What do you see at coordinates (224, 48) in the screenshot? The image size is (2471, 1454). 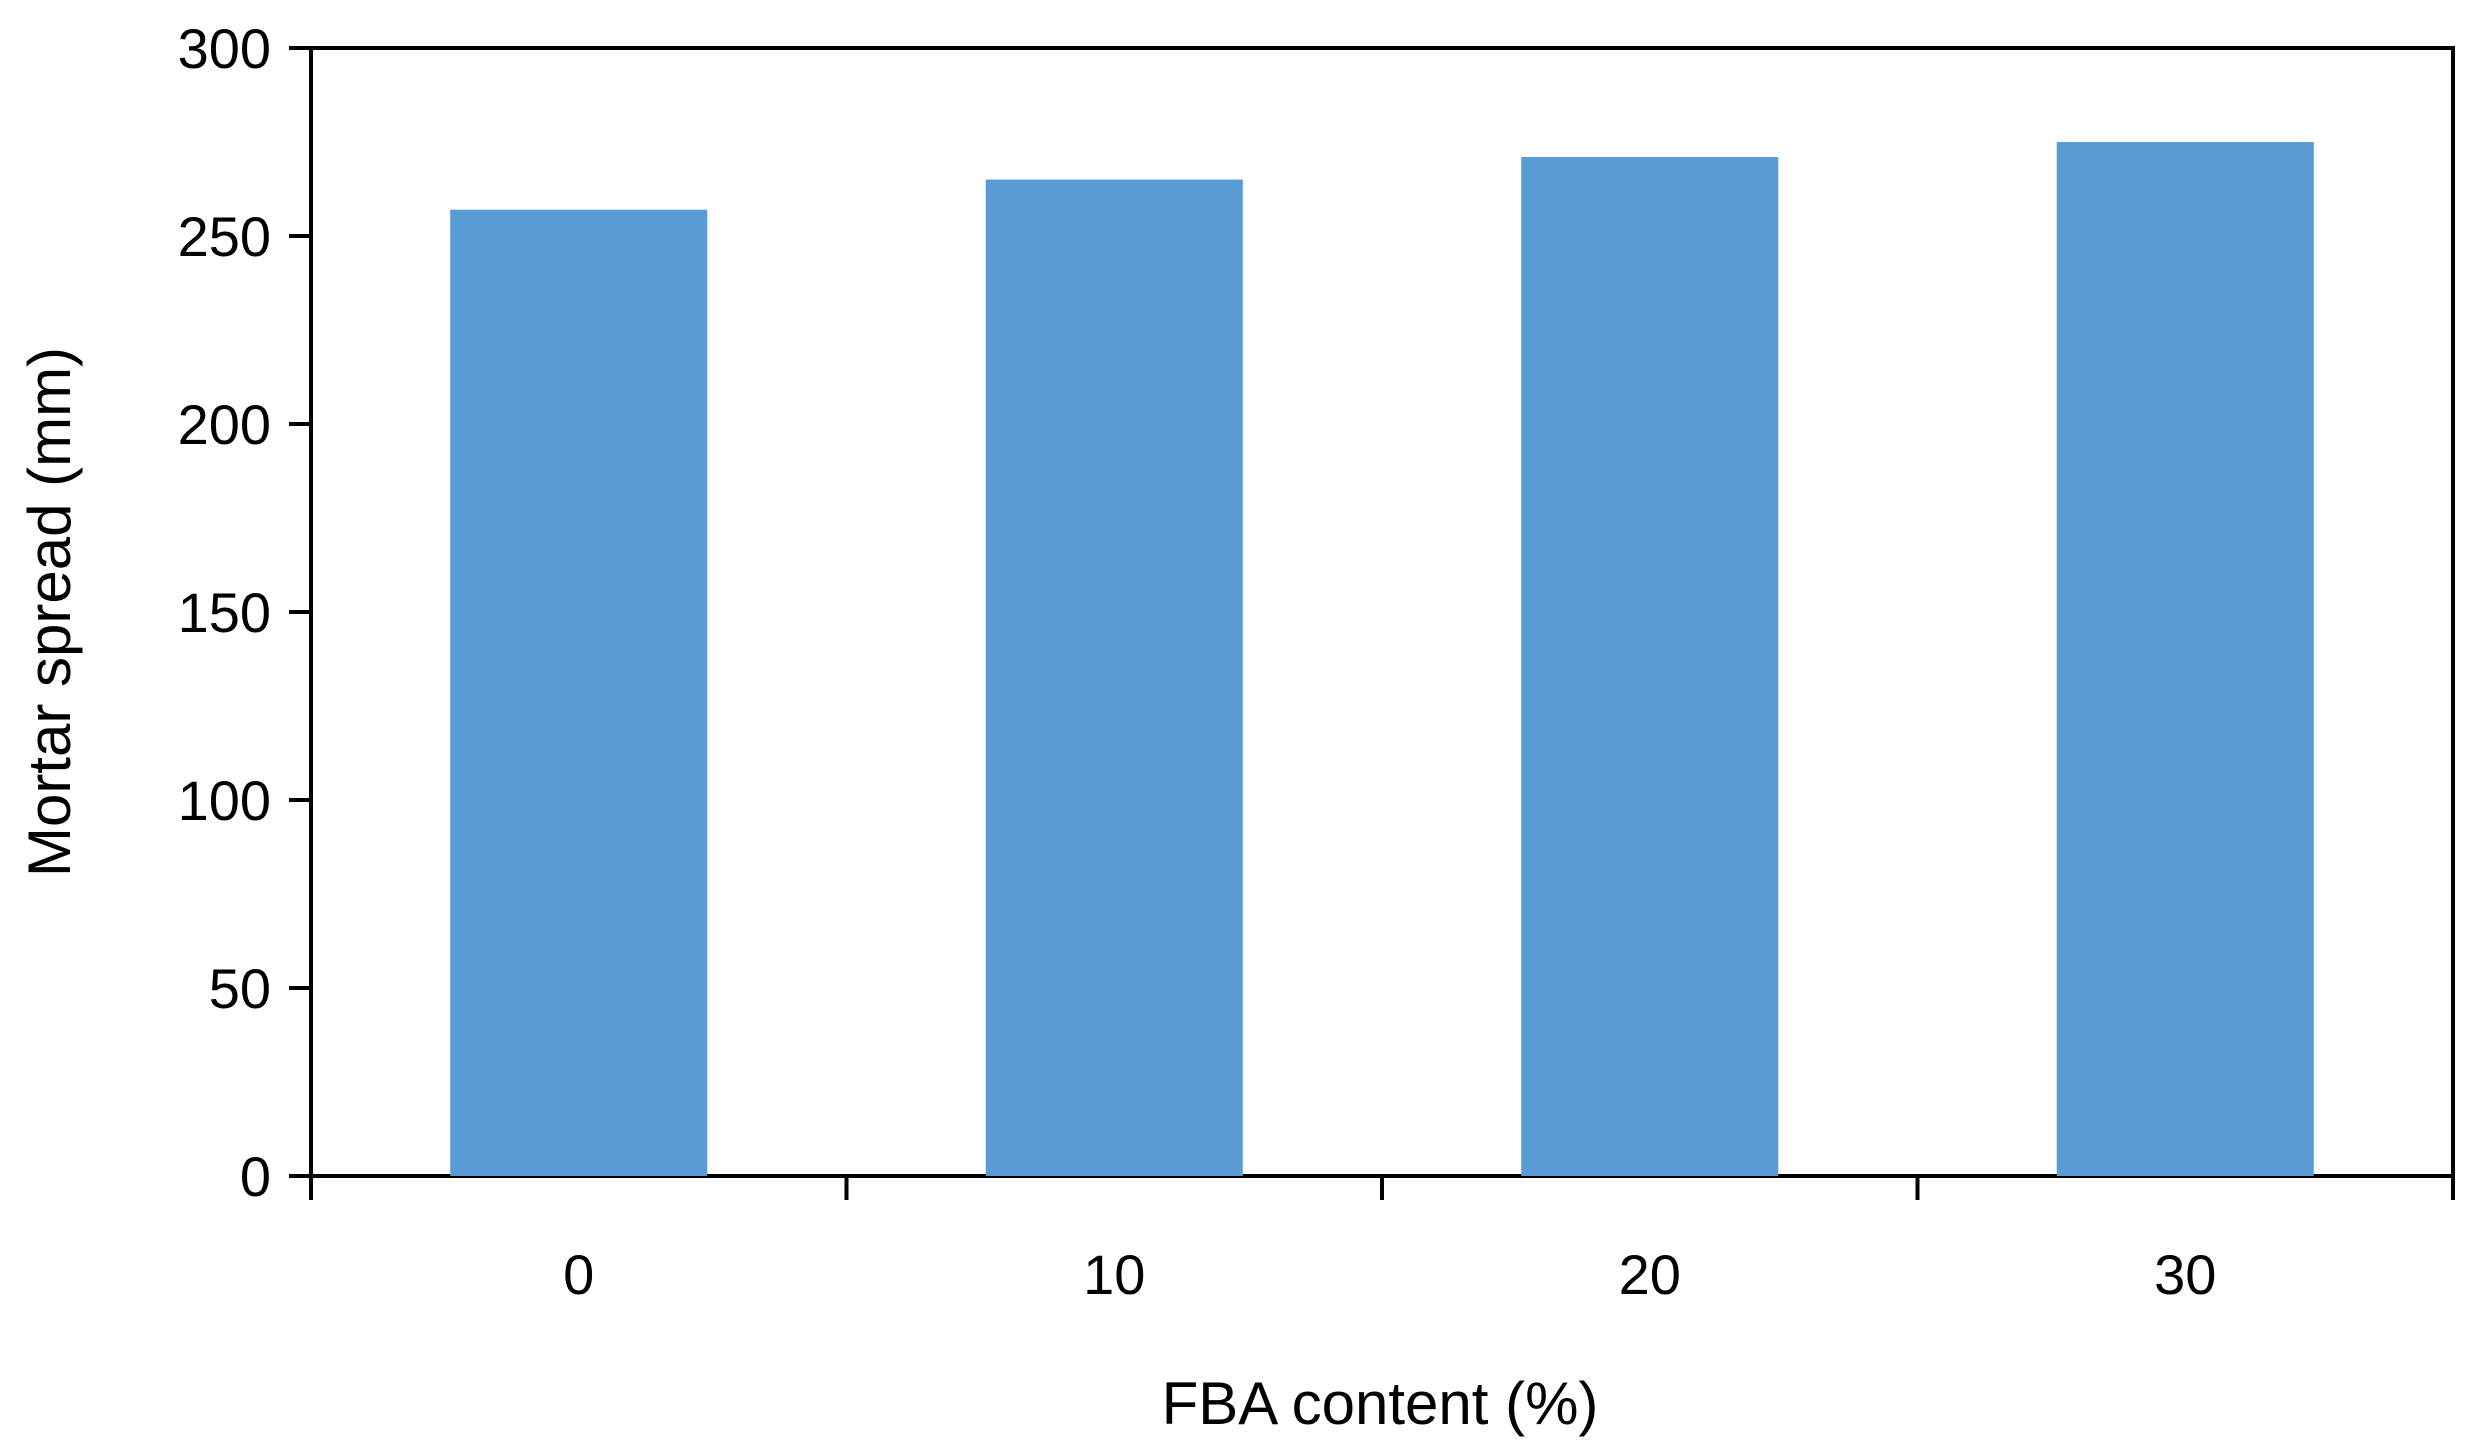 I see `y-tick-label: 300` at bounding box center [224, 48].